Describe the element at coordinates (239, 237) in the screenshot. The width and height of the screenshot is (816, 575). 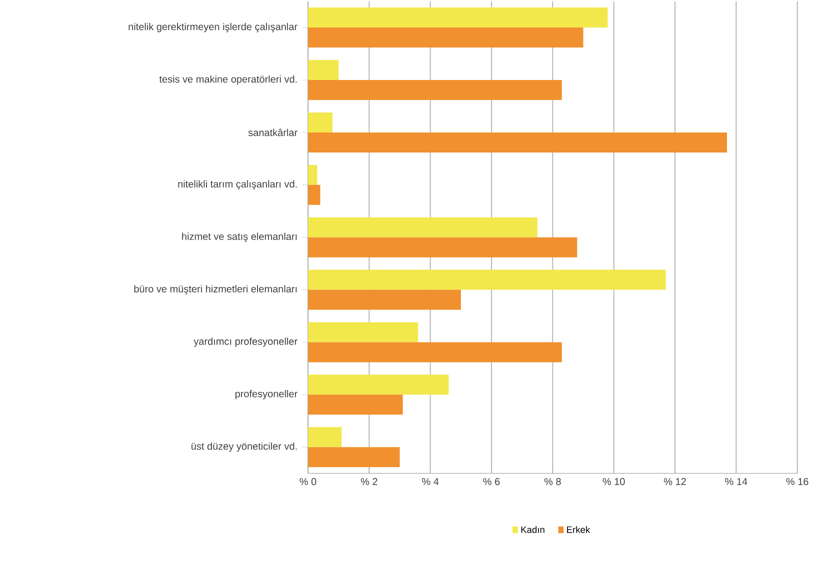
I see `y-tick-label: hizmet ve satış elemanları` at that location.